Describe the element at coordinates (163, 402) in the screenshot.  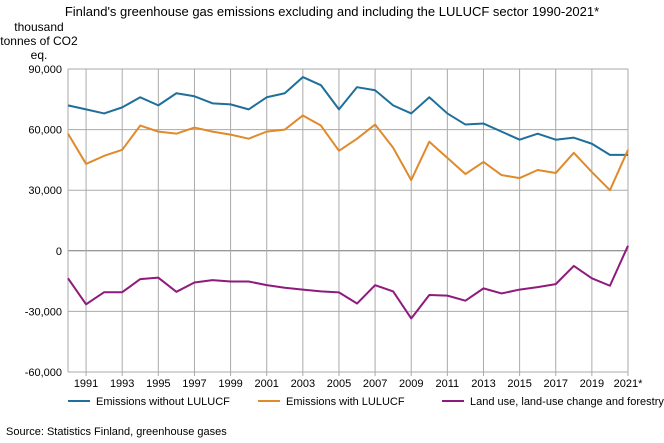
I see `legend-label: Emissions without LULUCF` at that location.